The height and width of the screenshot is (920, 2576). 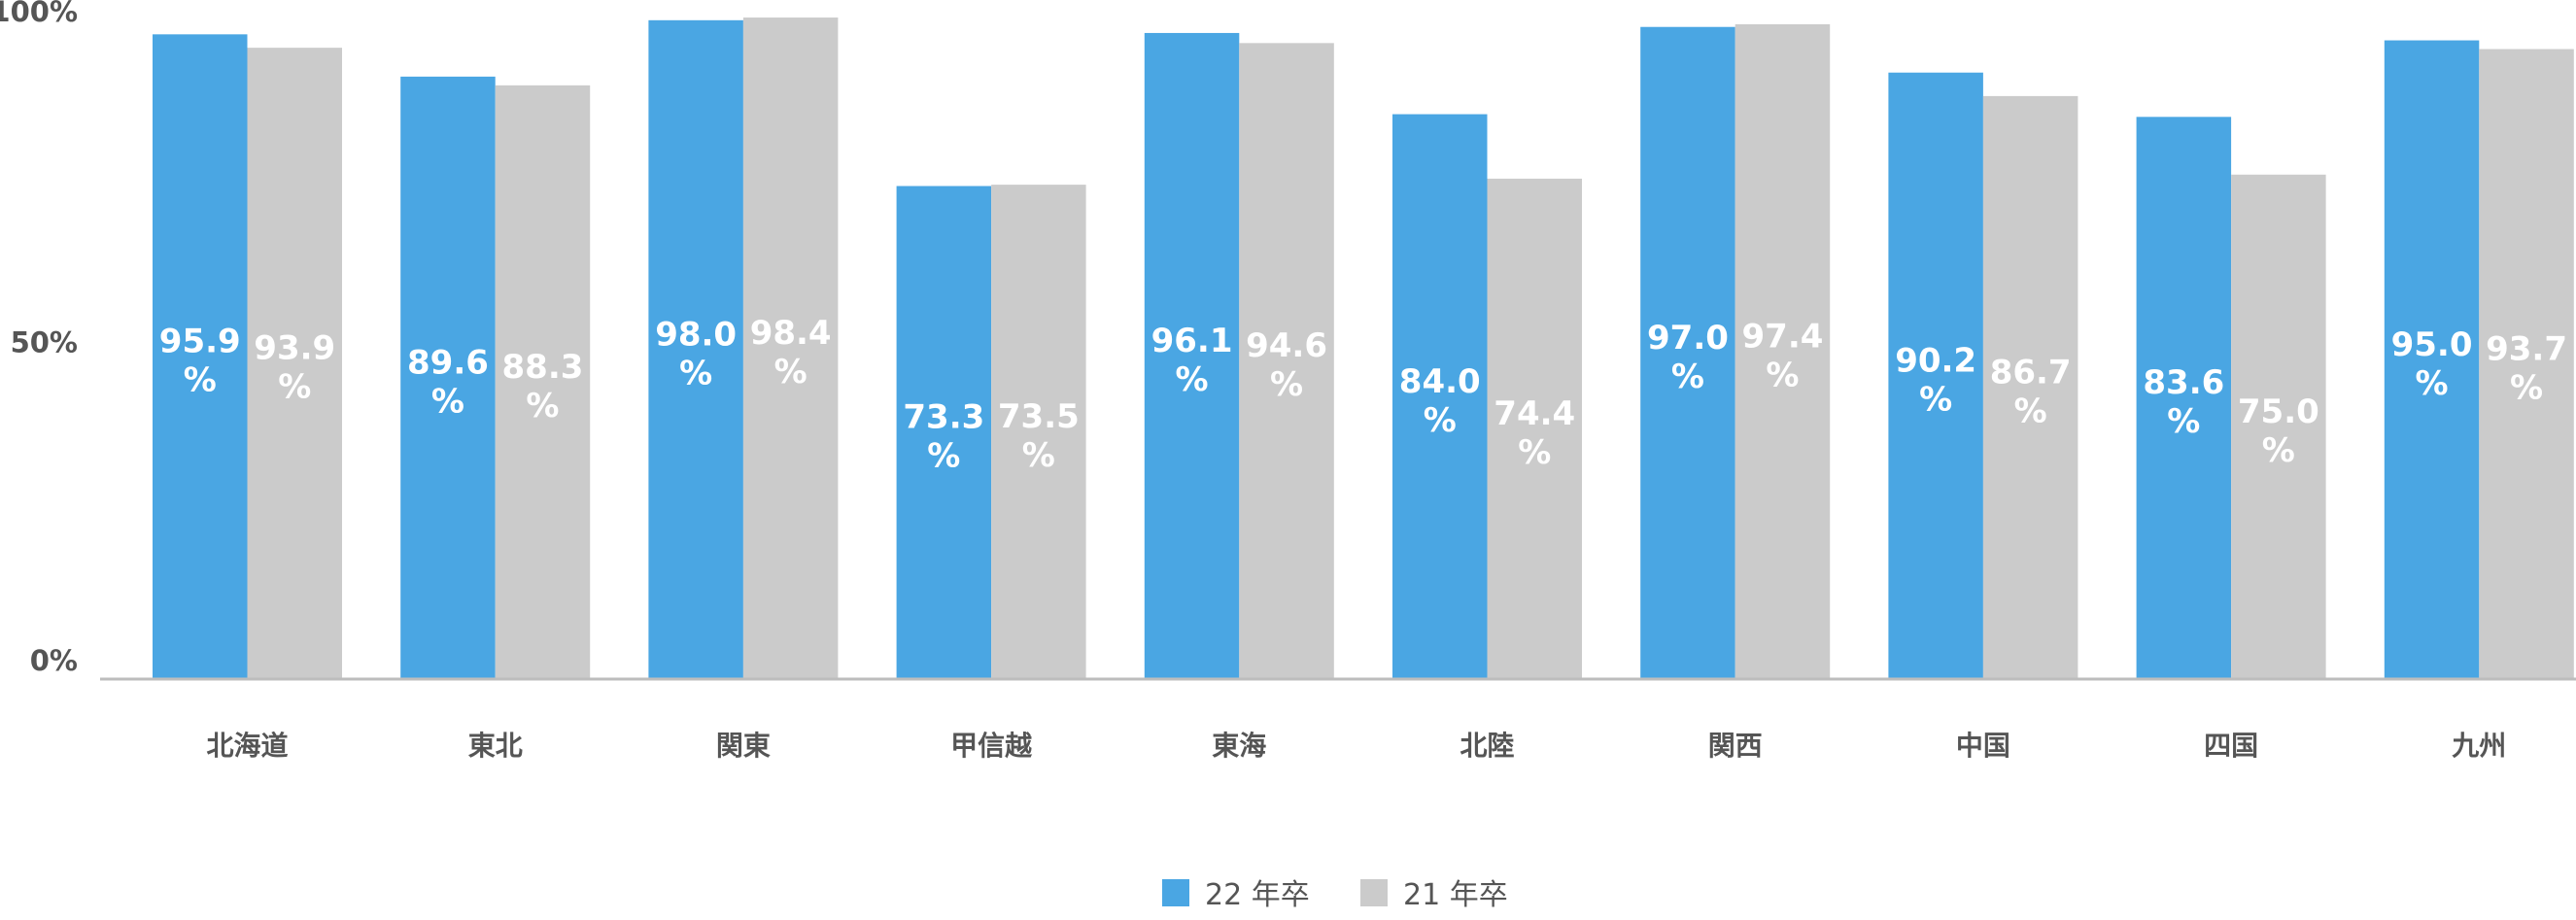 I want to click on bar-value-label: 96.1, so click(x=1192, y=341).